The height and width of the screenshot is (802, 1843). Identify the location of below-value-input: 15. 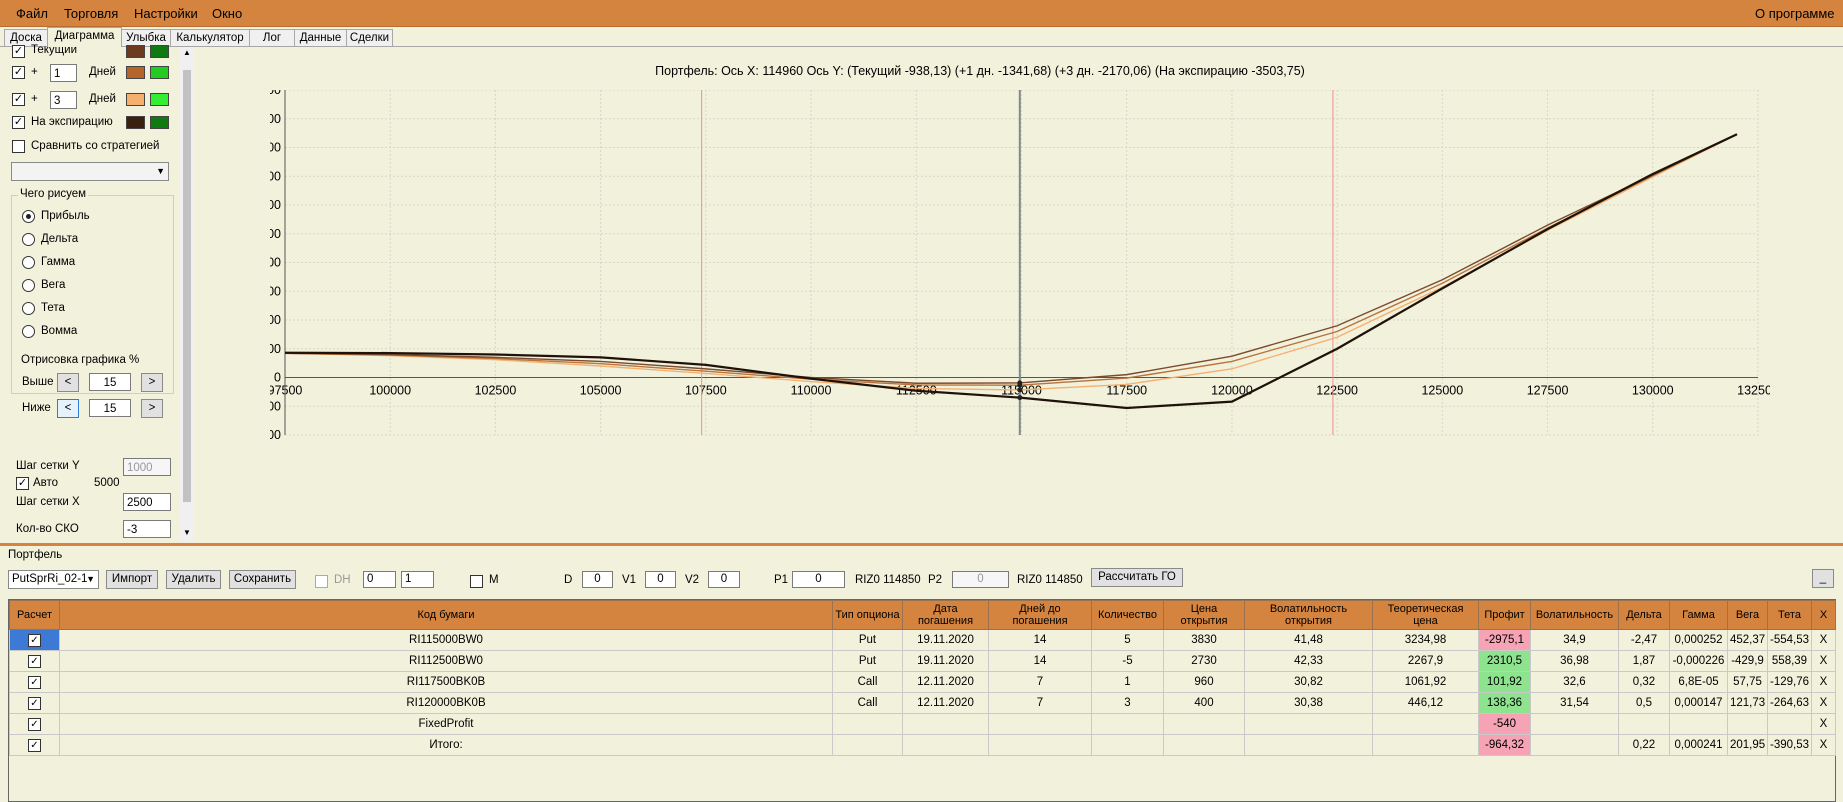
(110, 408).